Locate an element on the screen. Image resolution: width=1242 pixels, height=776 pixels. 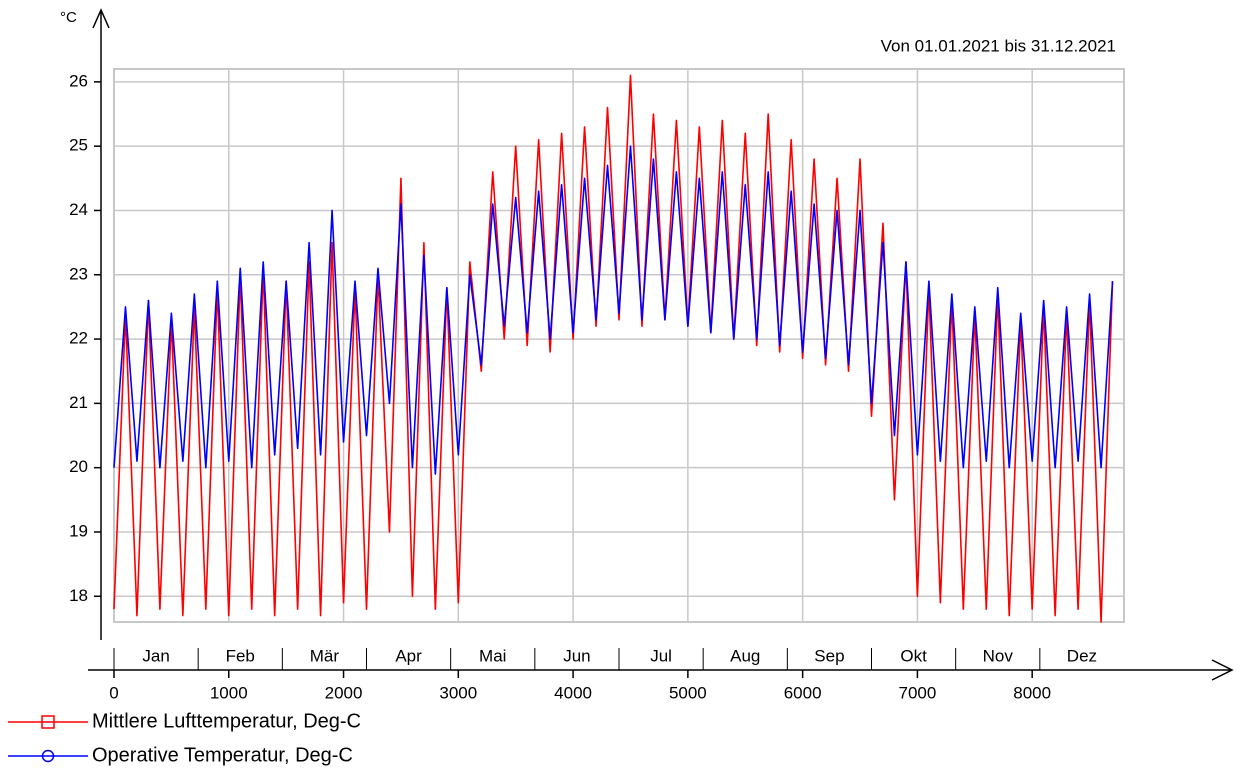
x-tick-label: 0 is located at coordinates (113, 692).